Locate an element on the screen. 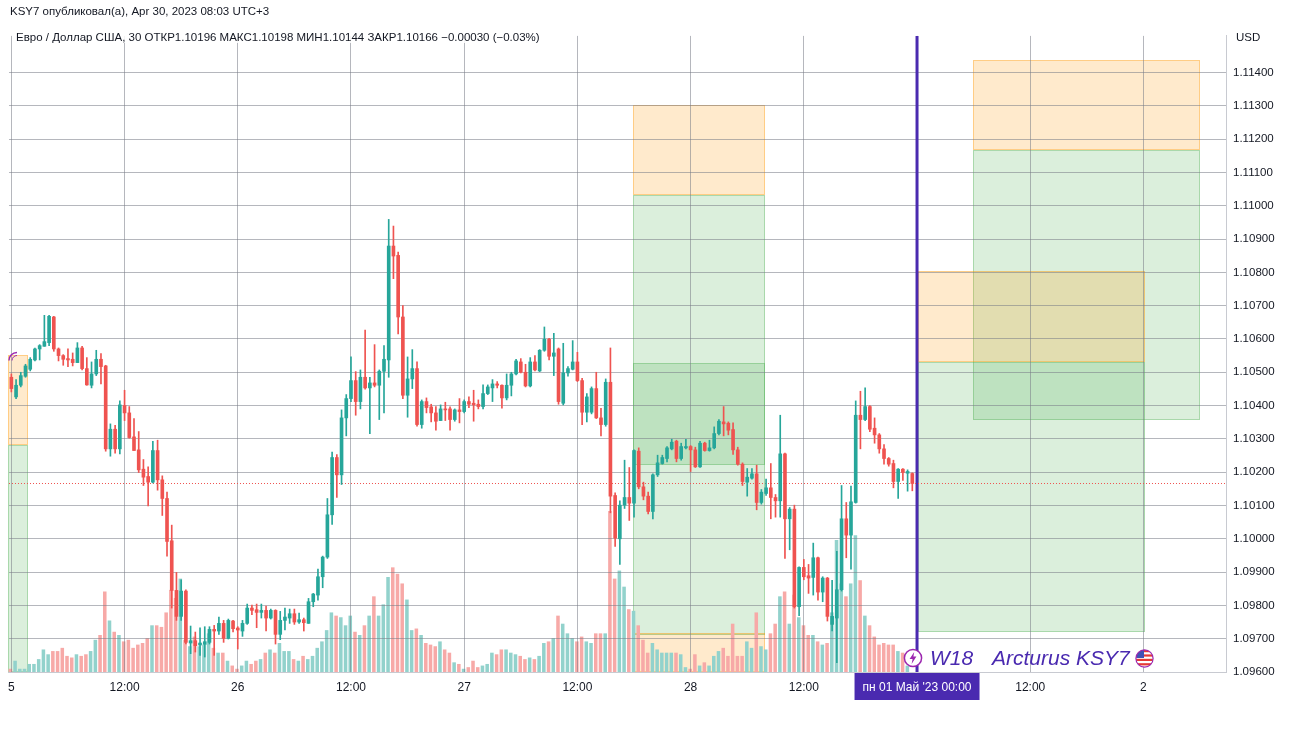  y-tick-label: 1.11300 is located at coordinates (1253, 105).